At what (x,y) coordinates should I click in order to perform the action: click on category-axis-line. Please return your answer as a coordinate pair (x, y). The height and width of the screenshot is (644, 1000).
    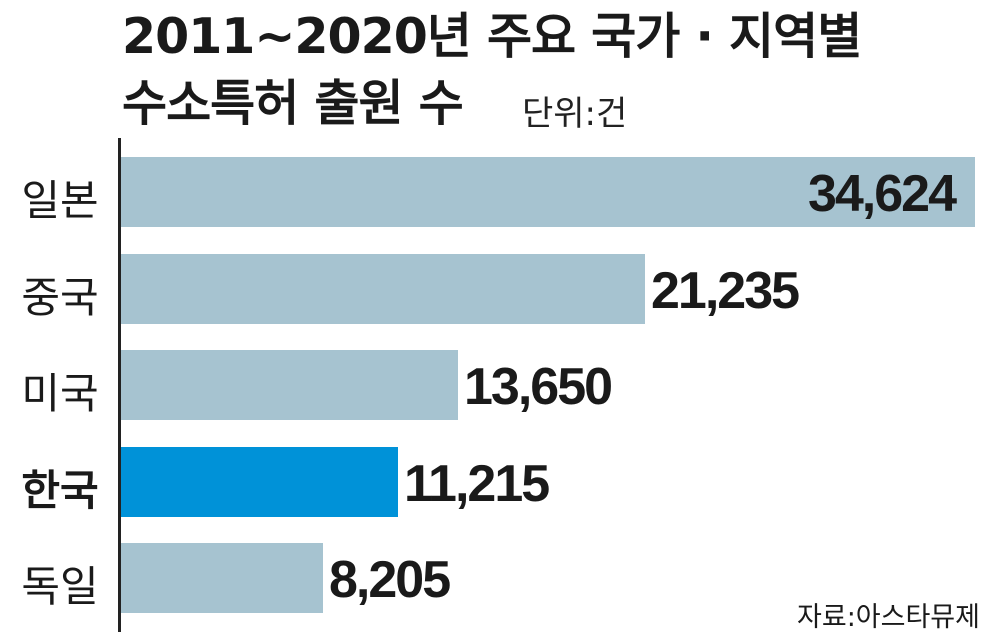
    Looking at the image, I should click on (119, 385).